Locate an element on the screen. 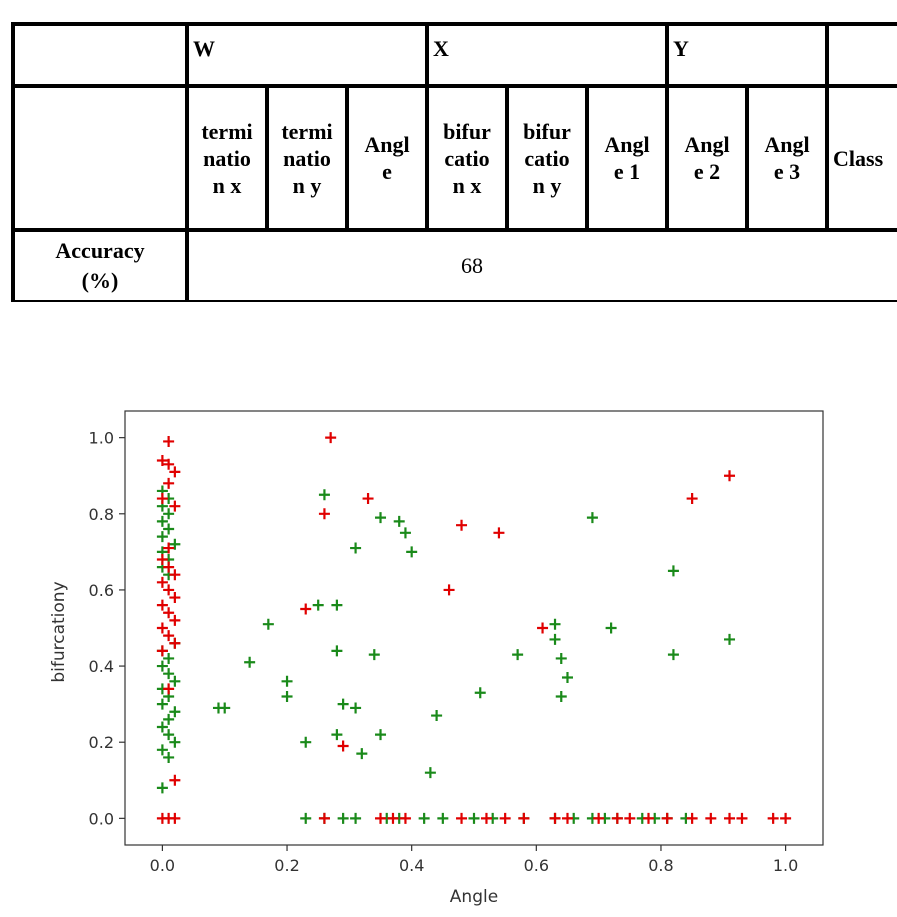 This screenshot has height=917, width=897. x-tick-label: 0.6 is located at coordinates (536, 865).